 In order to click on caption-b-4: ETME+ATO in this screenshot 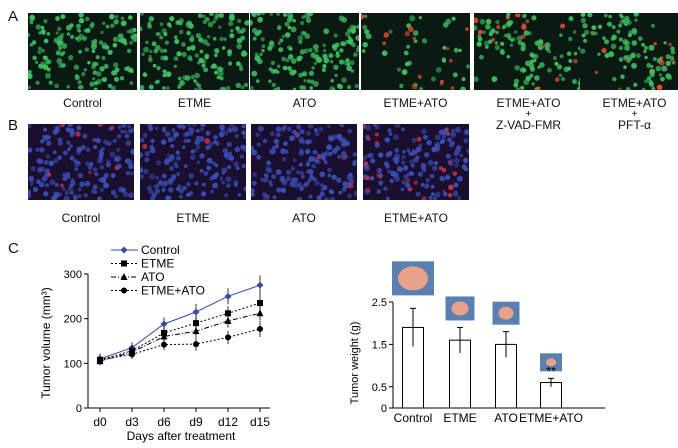, I will do `click(416, 218)`.